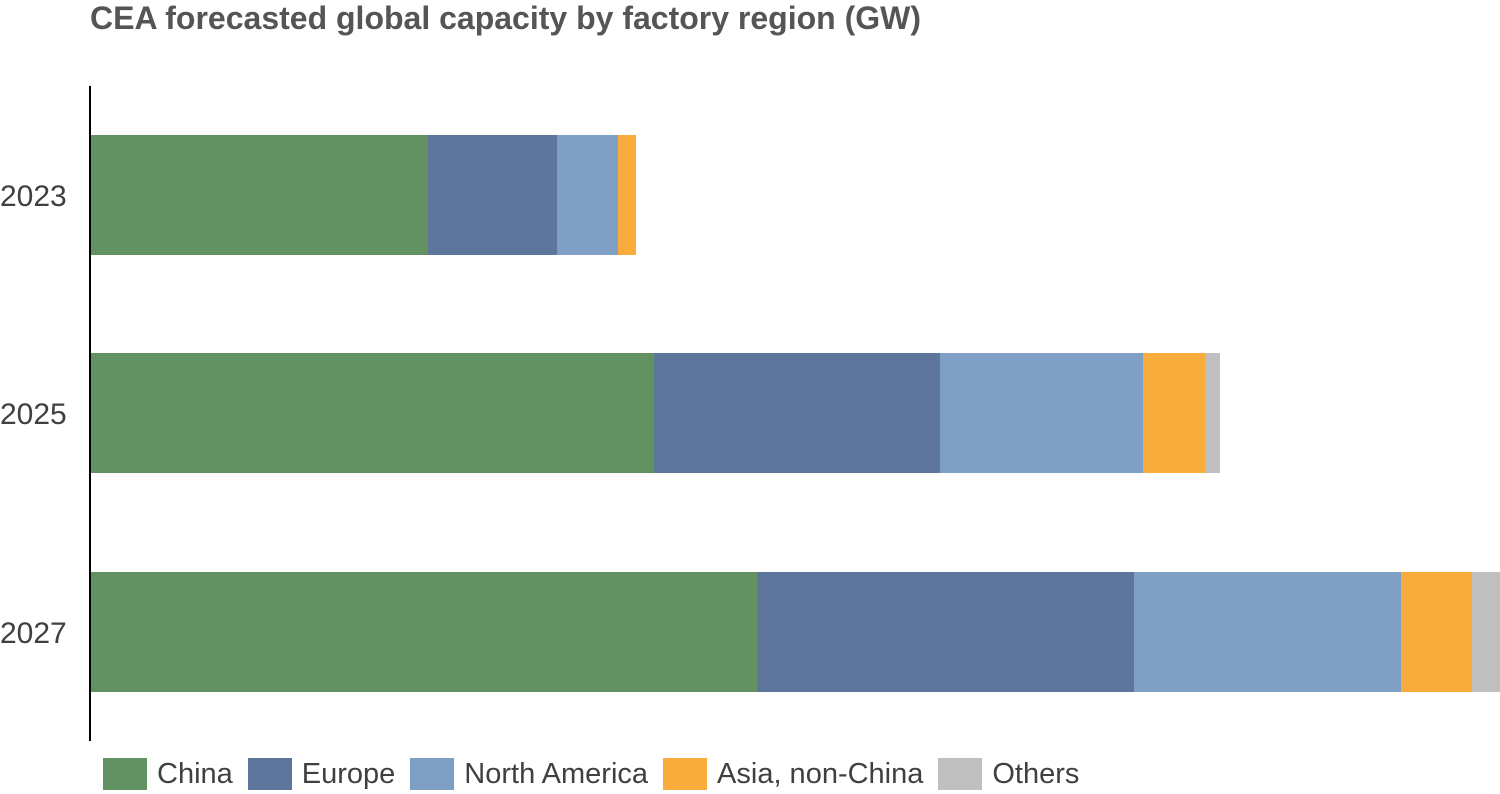 This screenshot has height=794, width=1500. Describe the element at coordinates (685, 774) in the screenshot. I see `legend-swatch-asia-non-china` at that location.